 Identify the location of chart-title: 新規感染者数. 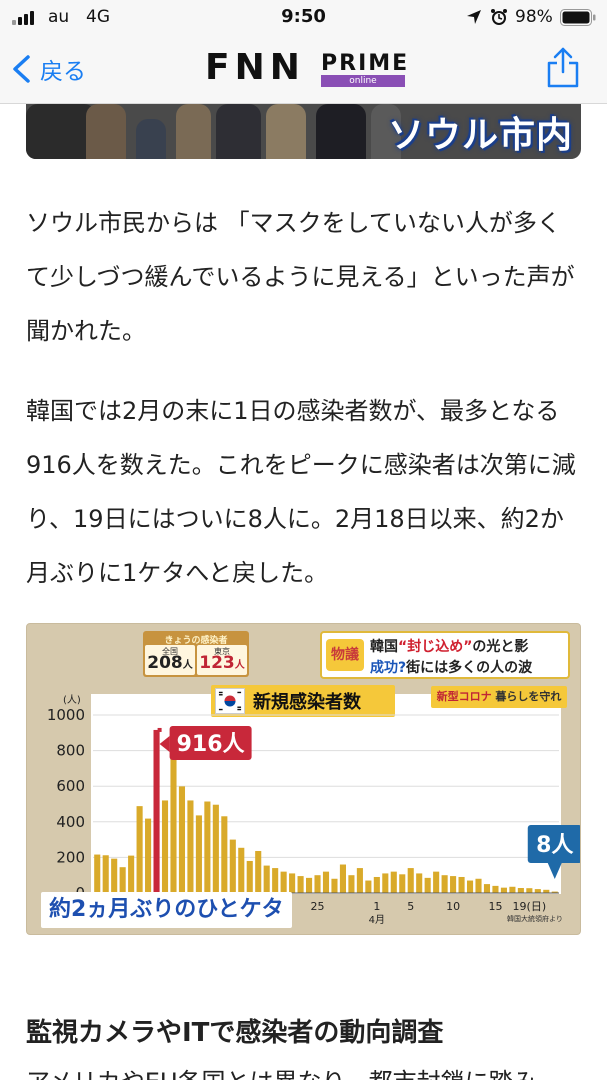
(307, 702).